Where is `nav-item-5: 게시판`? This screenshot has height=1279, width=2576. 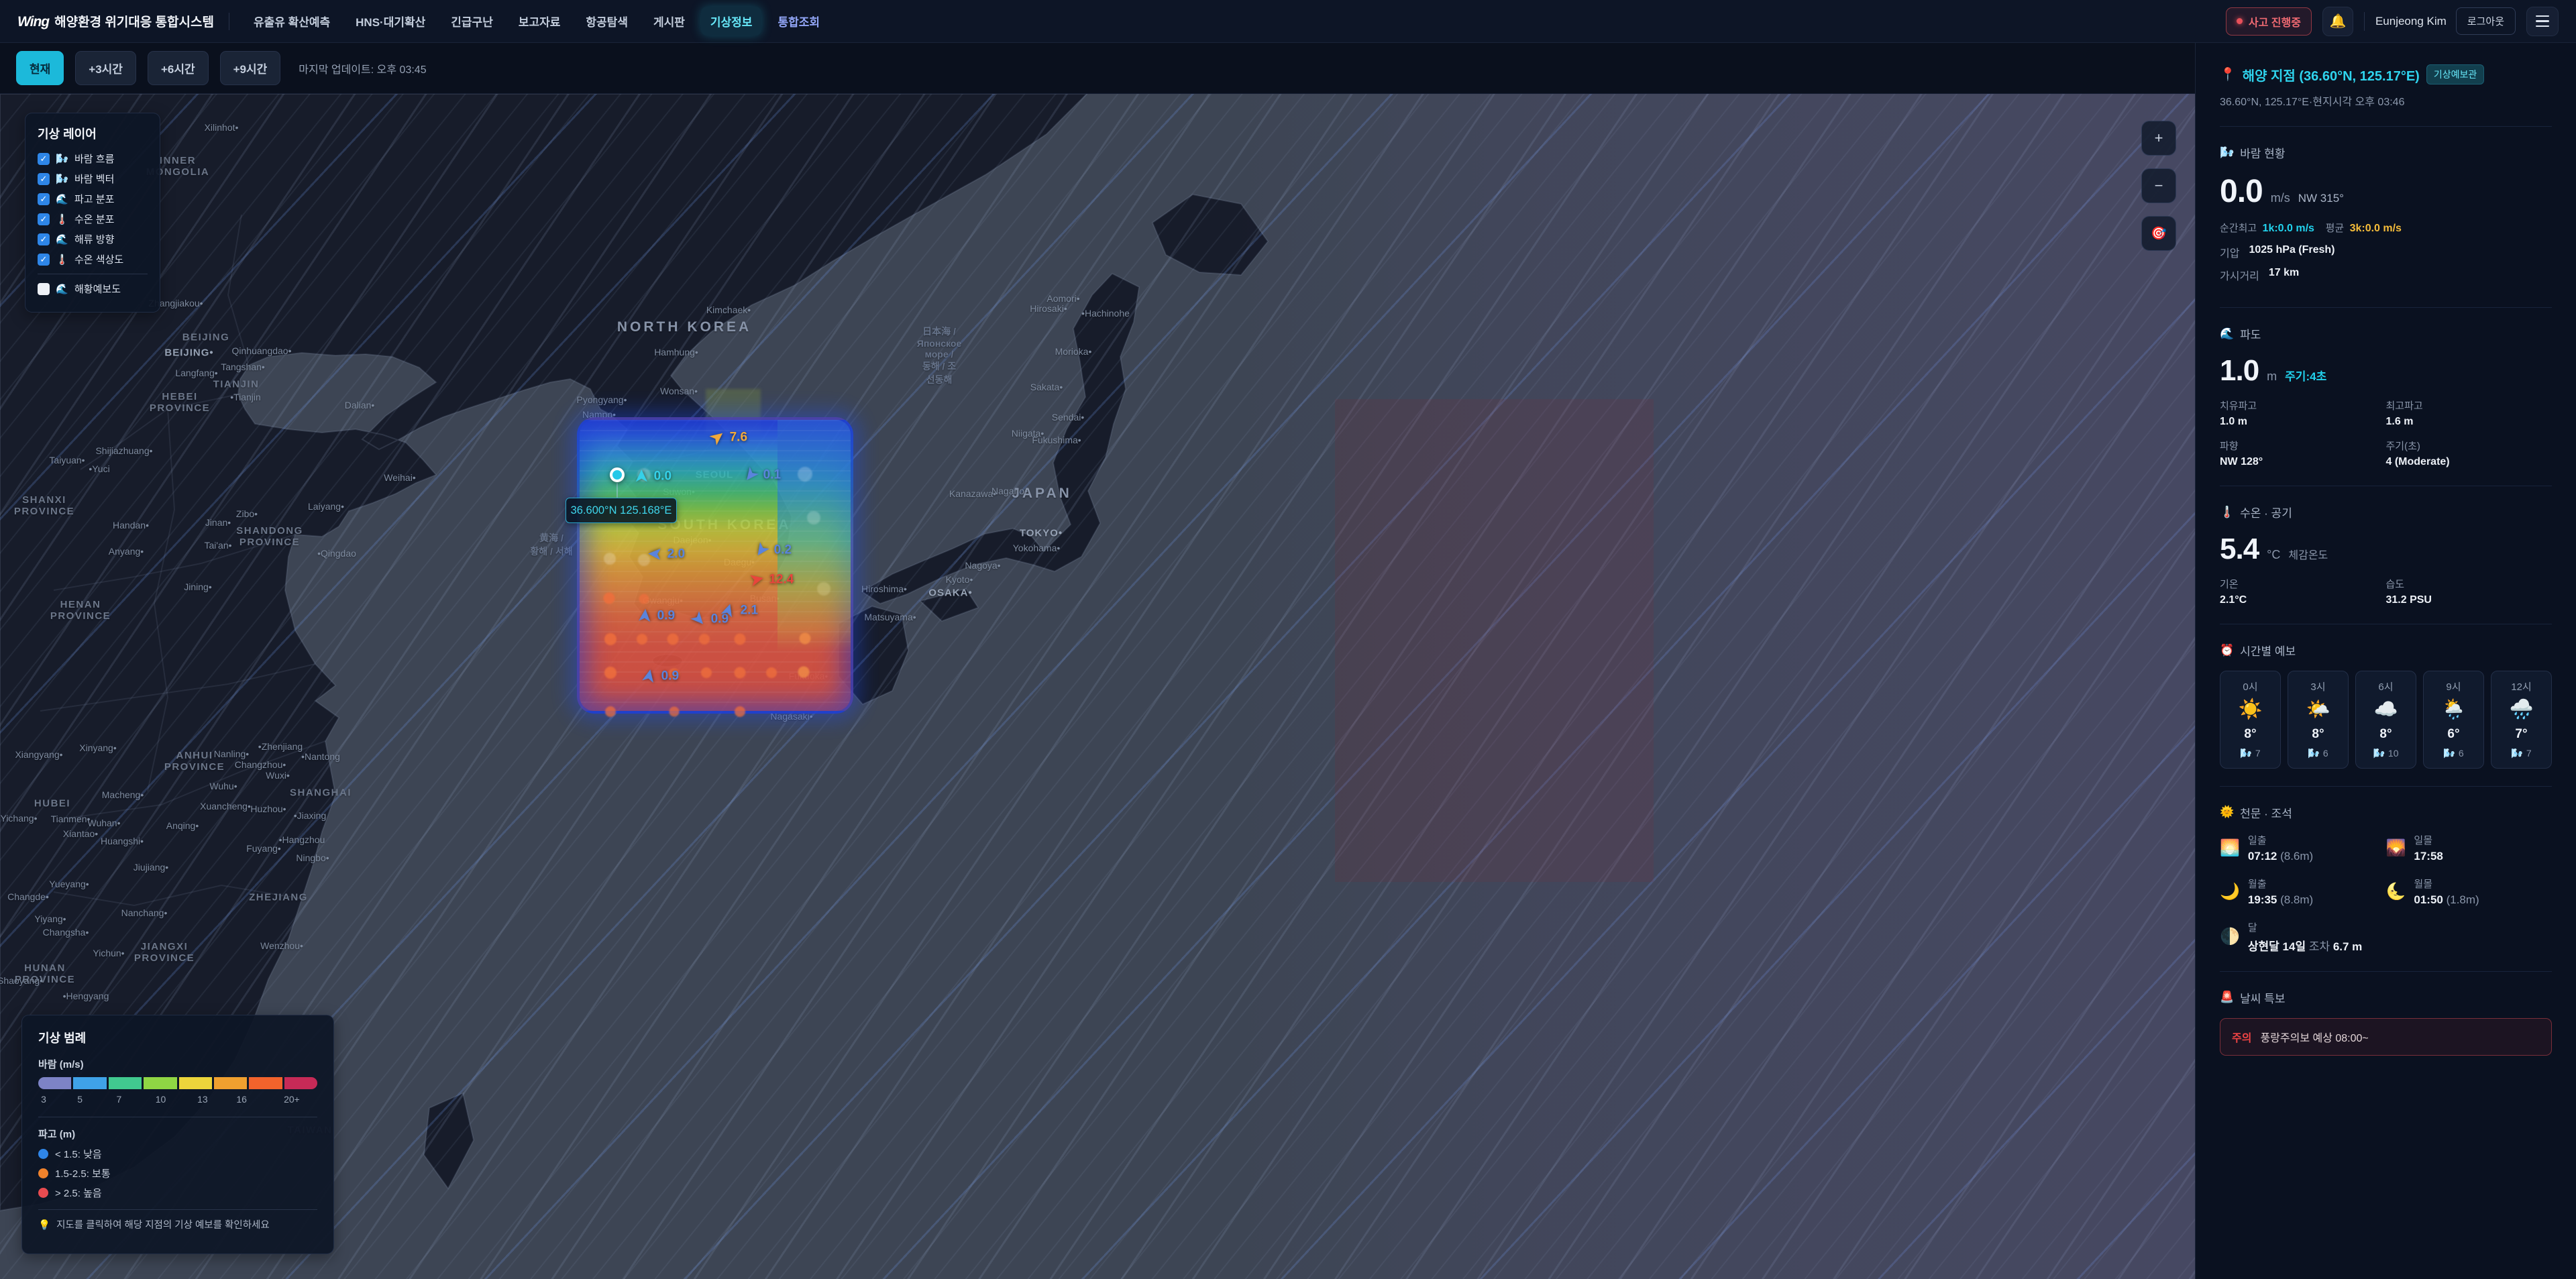 nav-item-5: 게시판 is located at coordinates (669, 22).